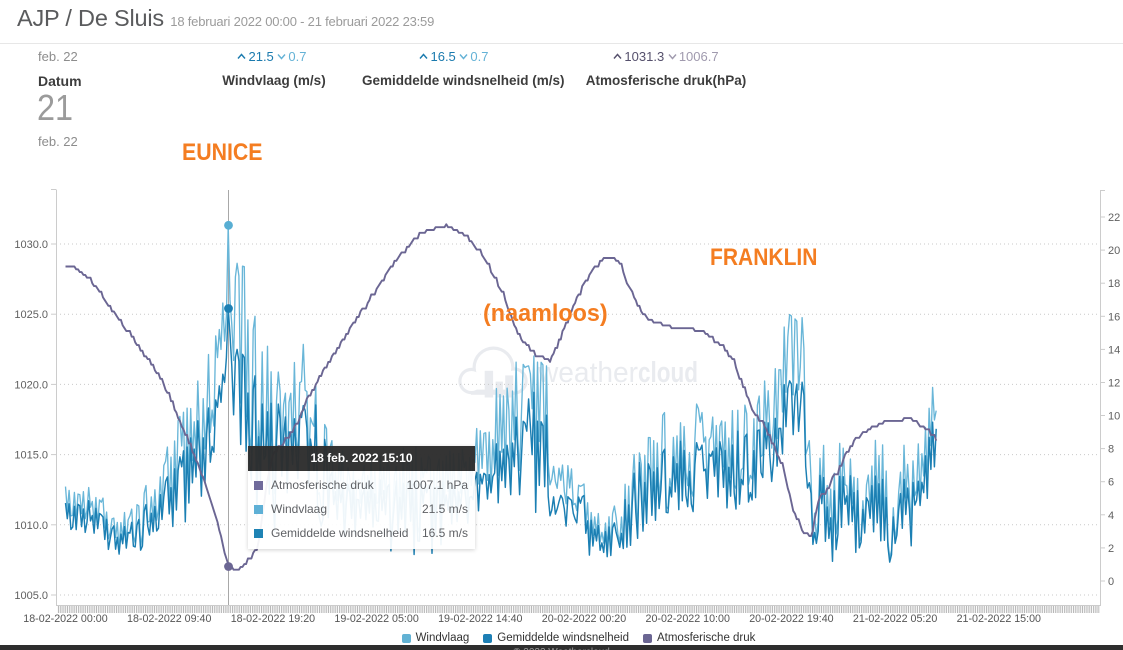 The width and height of the screenshot is (1123, 650). I want to click on svg-text: 0, so click(1111, 582).